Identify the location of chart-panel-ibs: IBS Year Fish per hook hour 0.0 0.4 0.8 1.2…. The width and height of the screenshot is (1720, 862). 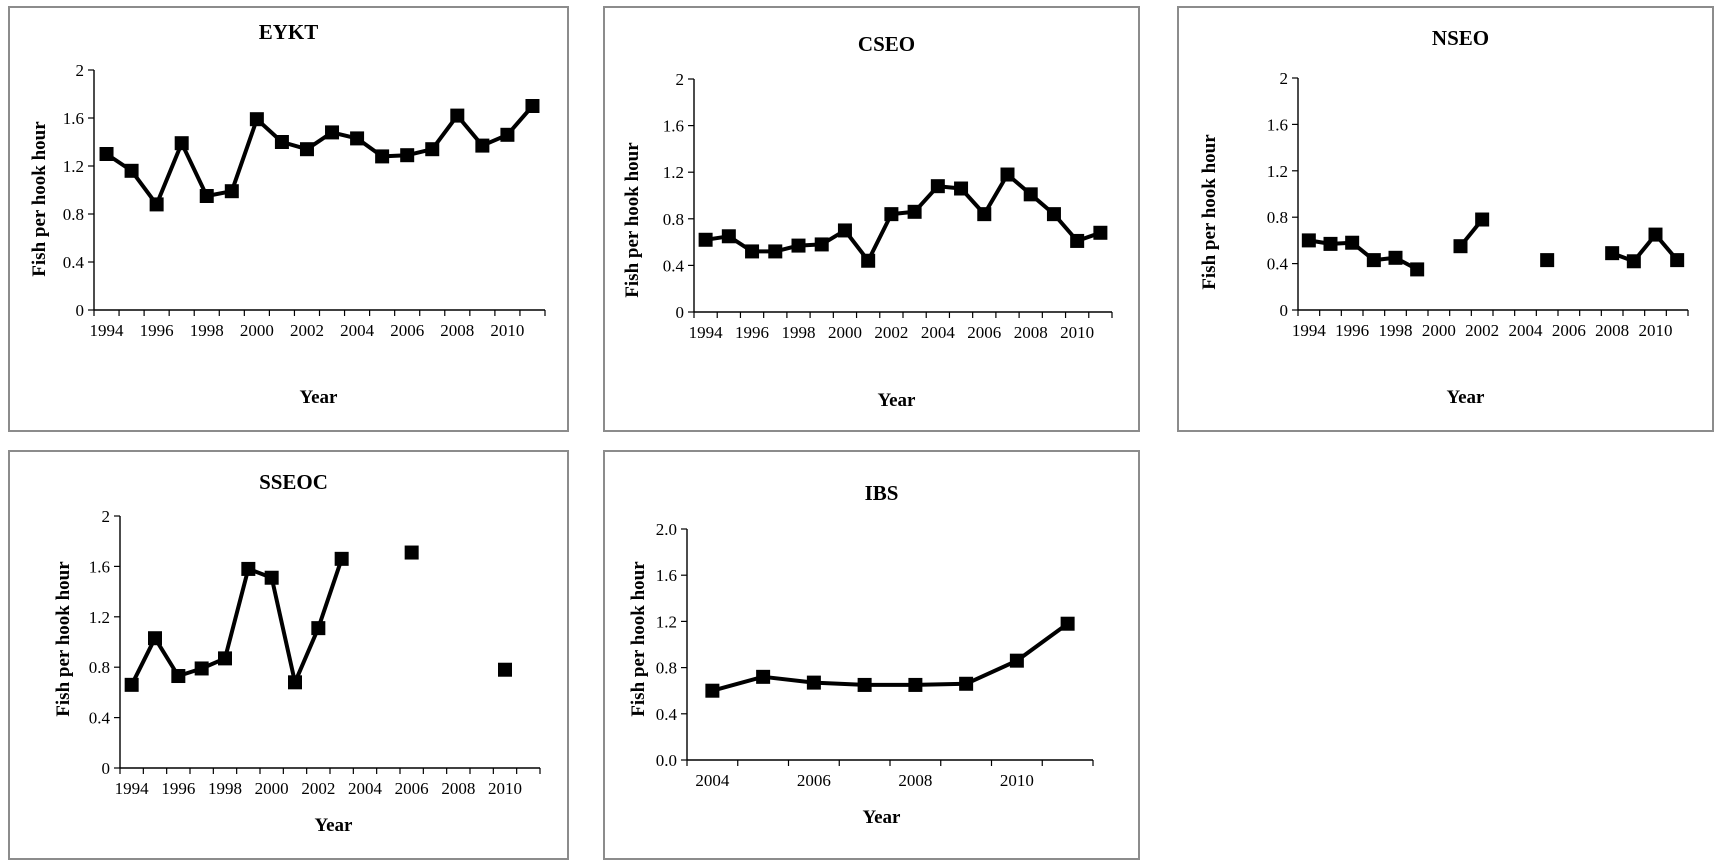
(871, 655).